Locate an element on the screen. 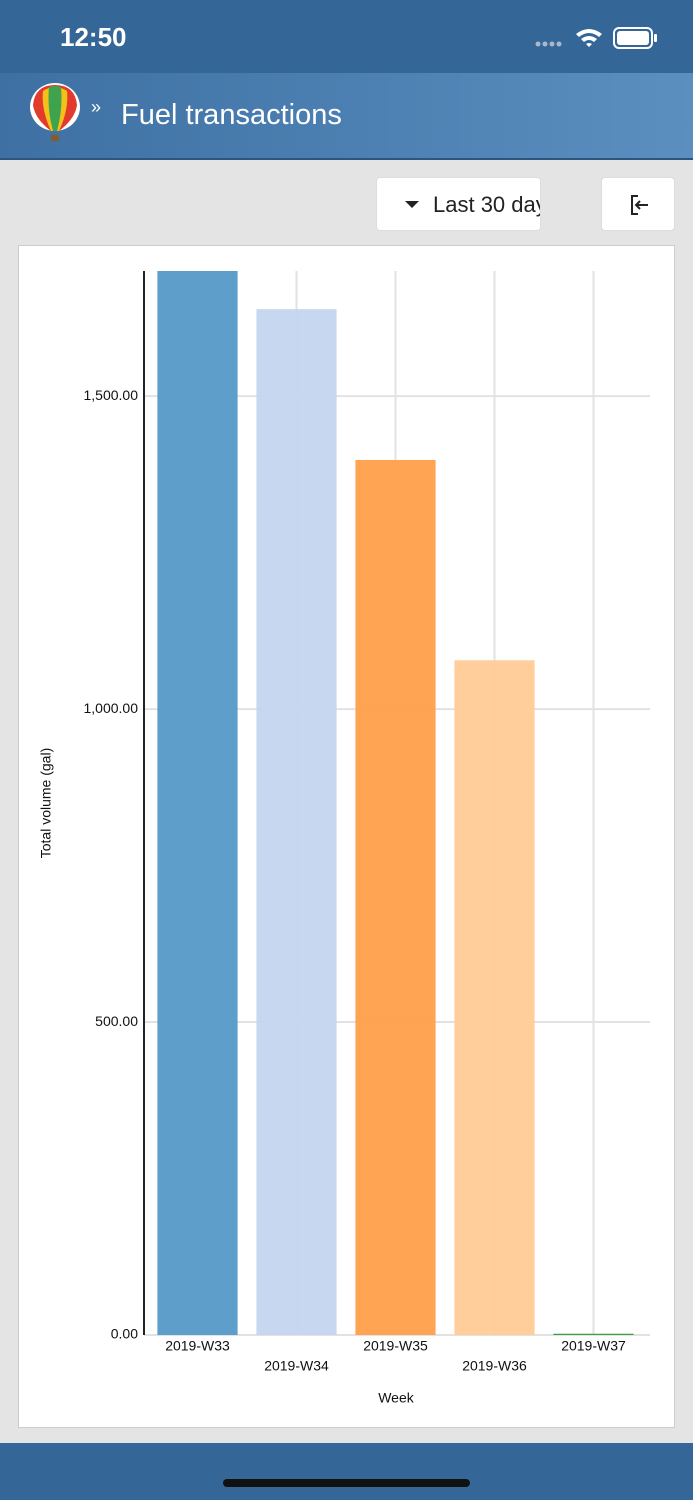 This screenshot has width=693, height=1500. period-dropdown: Last 30 days is located at coordinates (458, 204).